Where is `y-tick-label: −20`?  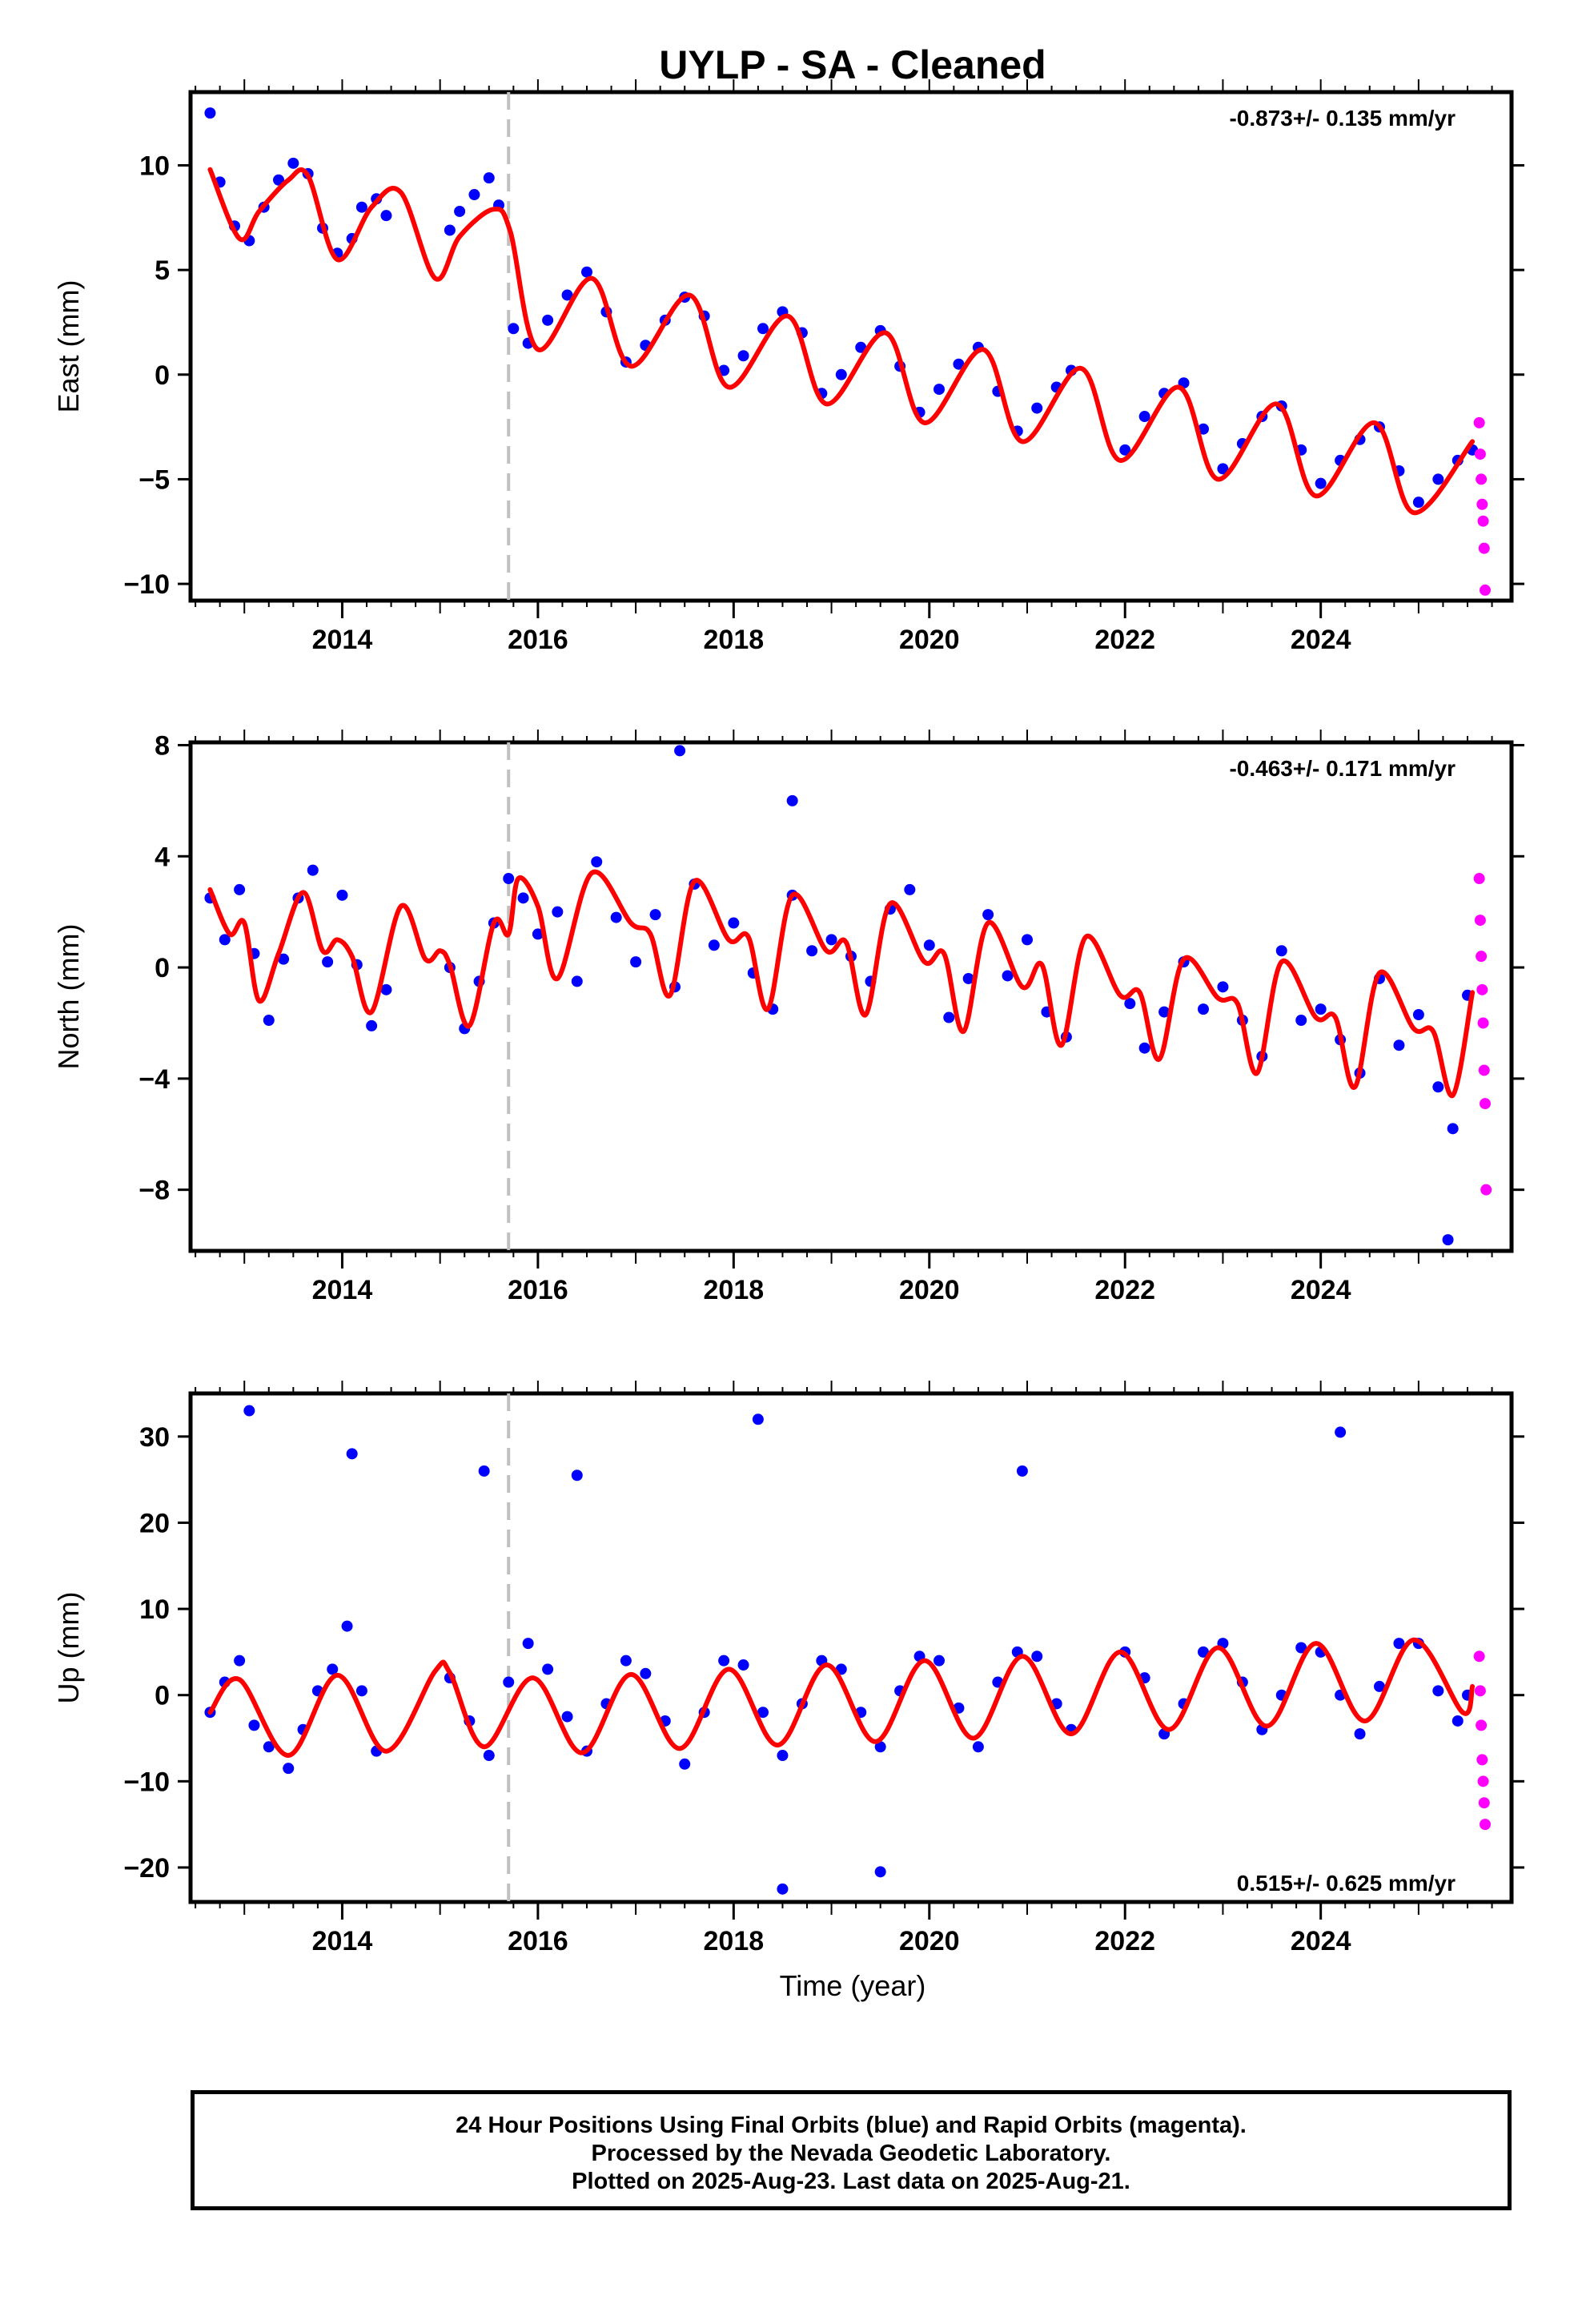
y-tick-label: −20 is located at coordinates (146, 1869).